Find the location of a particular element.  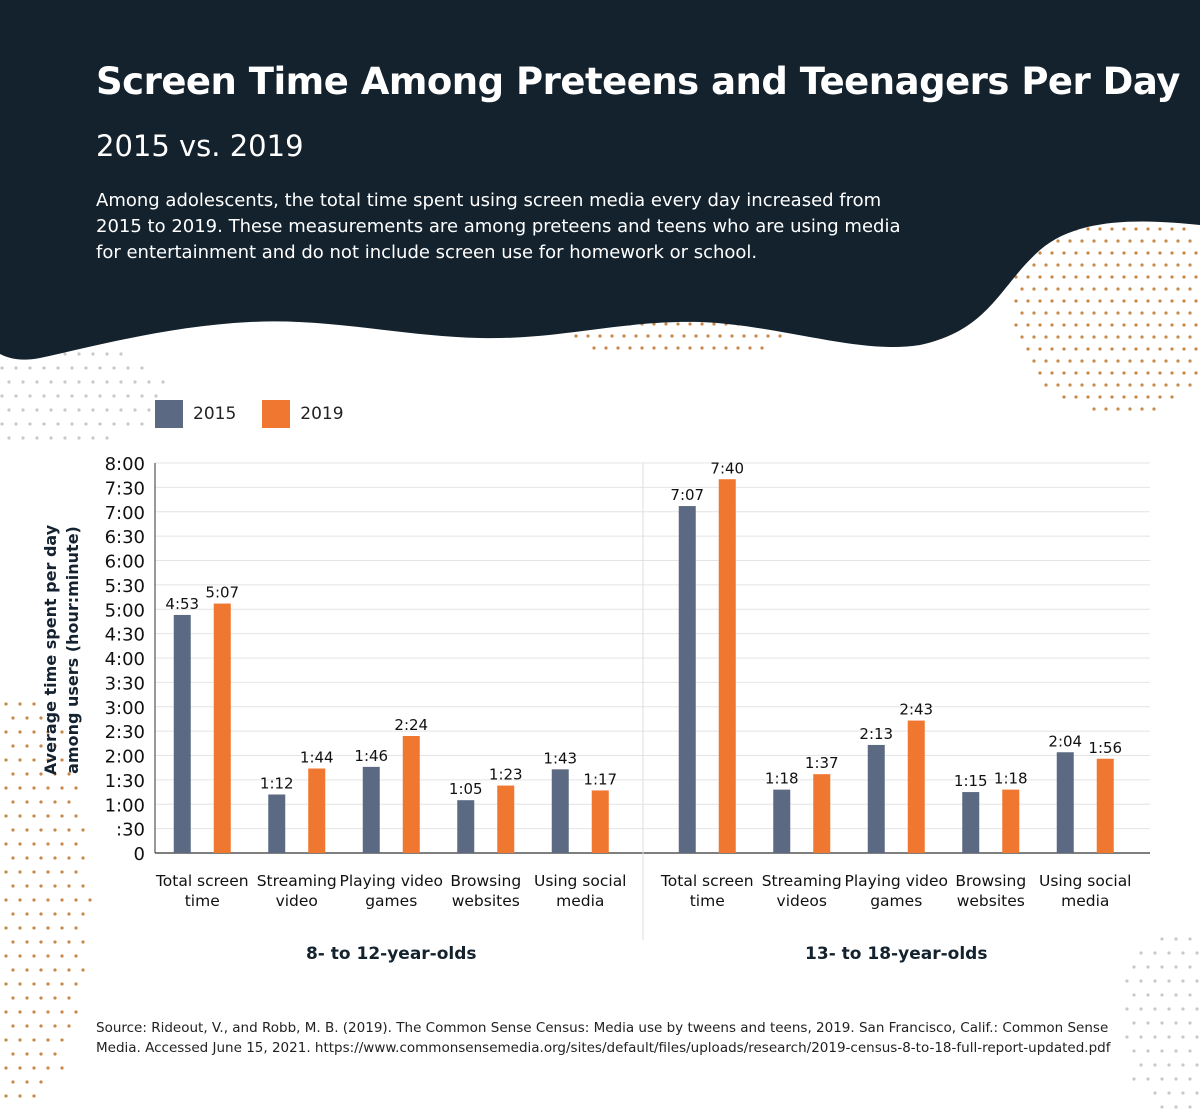

y-tick-label: 1:30 is located at coordinates (125, 781).